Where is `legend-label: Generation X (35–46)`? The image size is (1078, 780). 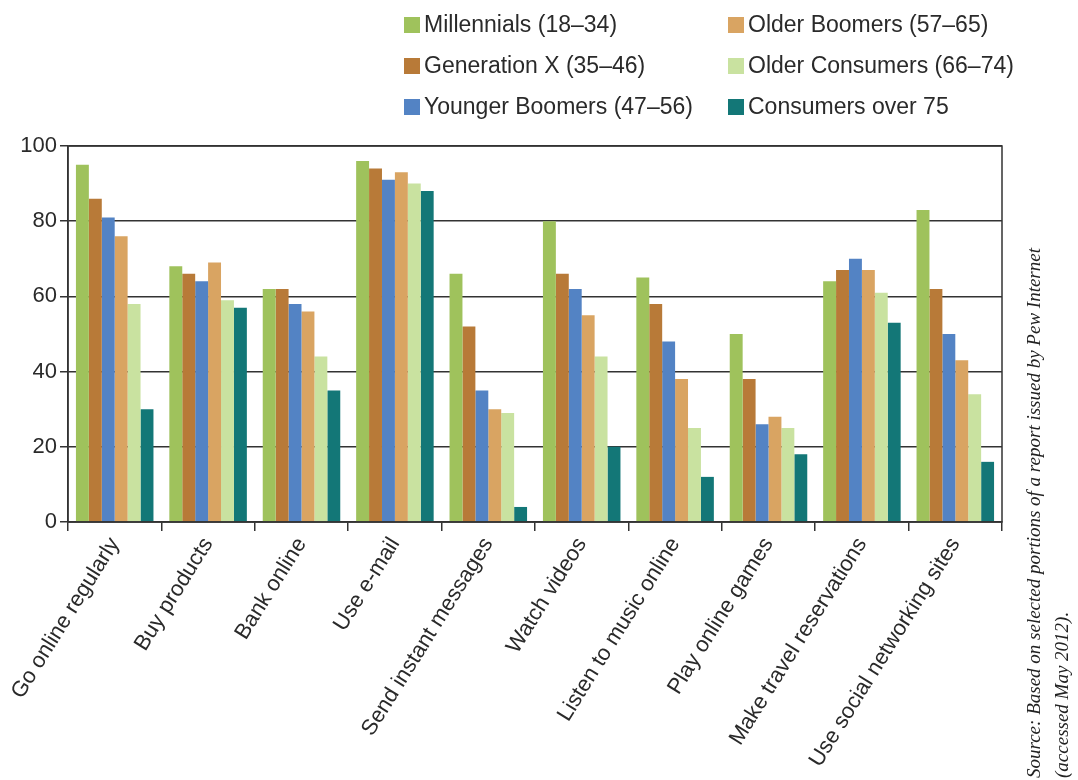 legend-label: Generation X (35–46) is located at coordinates (535, 65).